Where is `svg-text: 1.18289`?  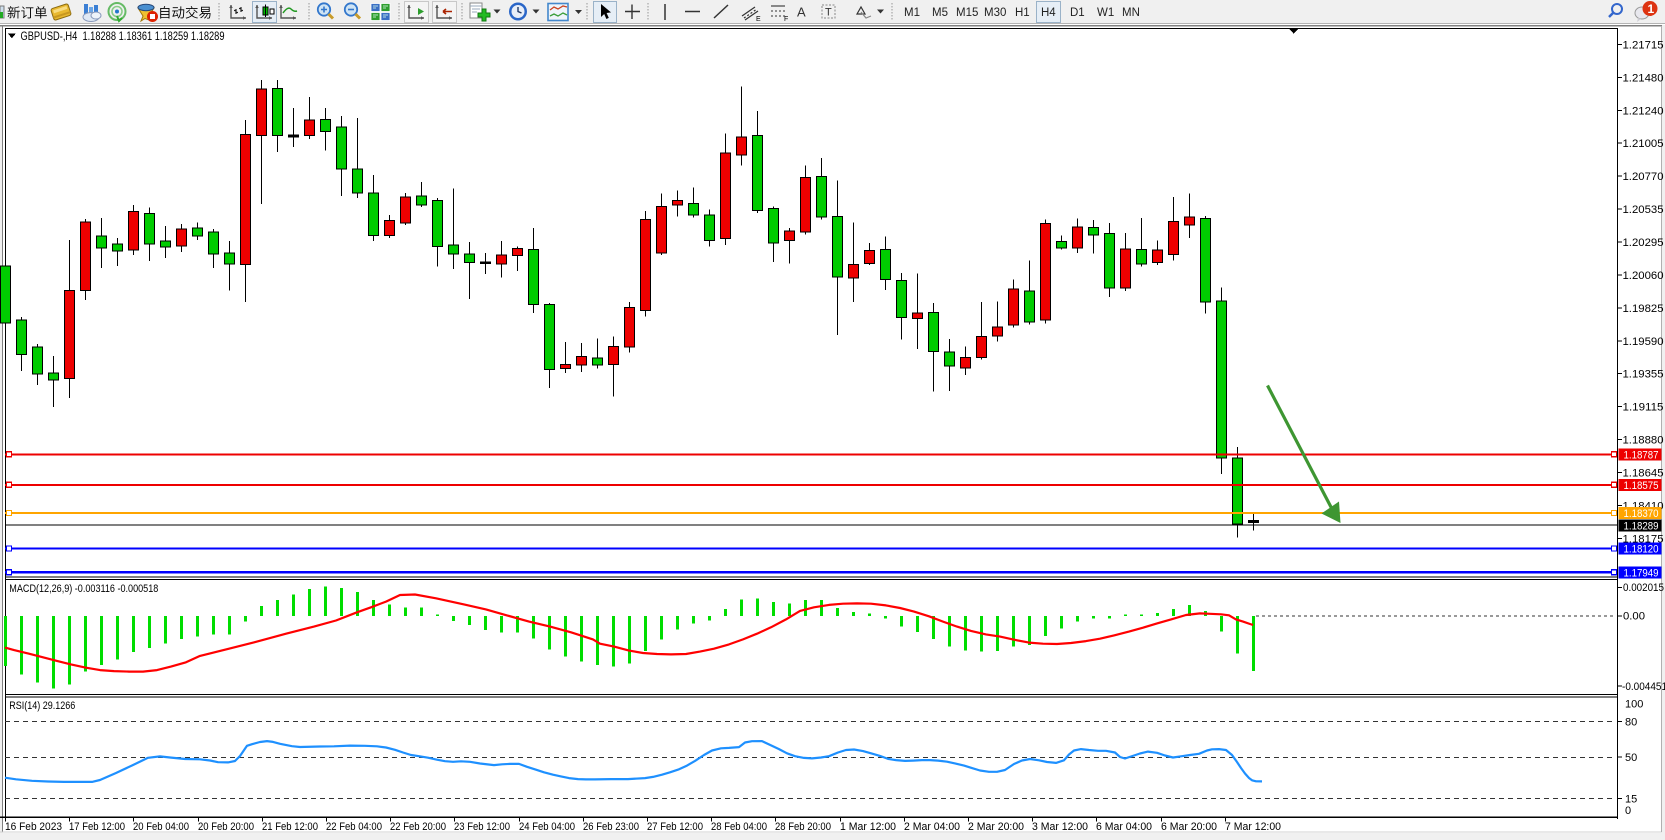
svg-text: 1.18289 is located at coordinates (1641, 527).